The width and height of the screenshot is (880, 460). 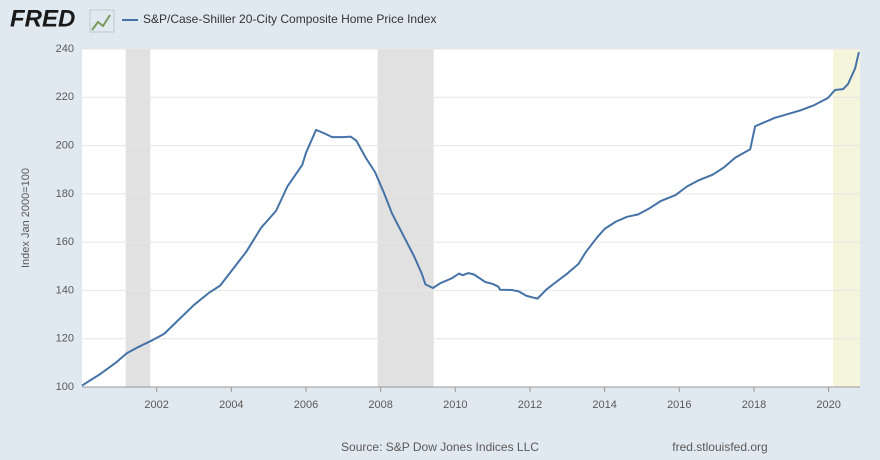 What do you see at coordinates (679, 405) in the screenshot?
I see `x-tick-label: 2016` at bounding box center [679, 405].